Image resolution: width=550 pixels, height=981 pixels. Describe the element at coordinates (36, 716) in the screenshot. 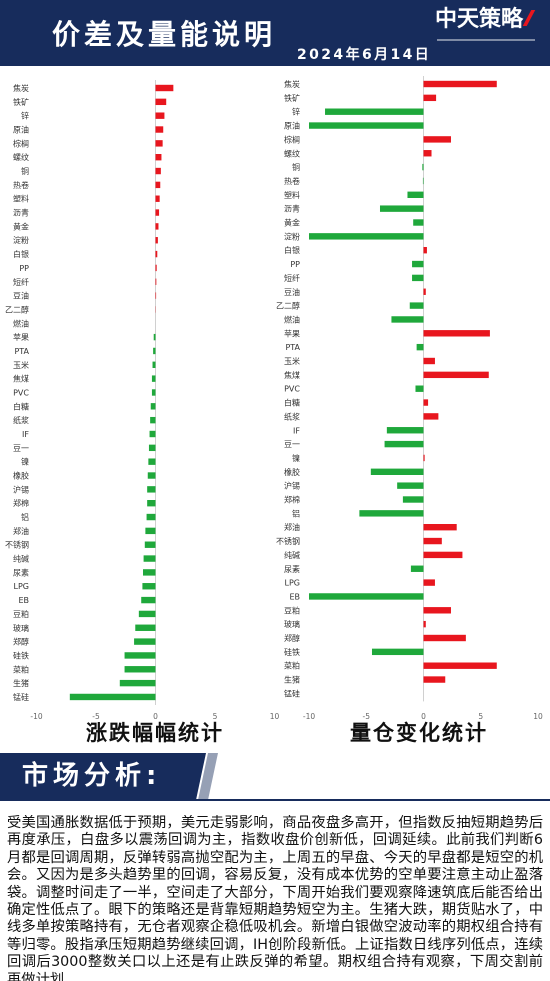

I see `x-tick-label: -10` at that location.